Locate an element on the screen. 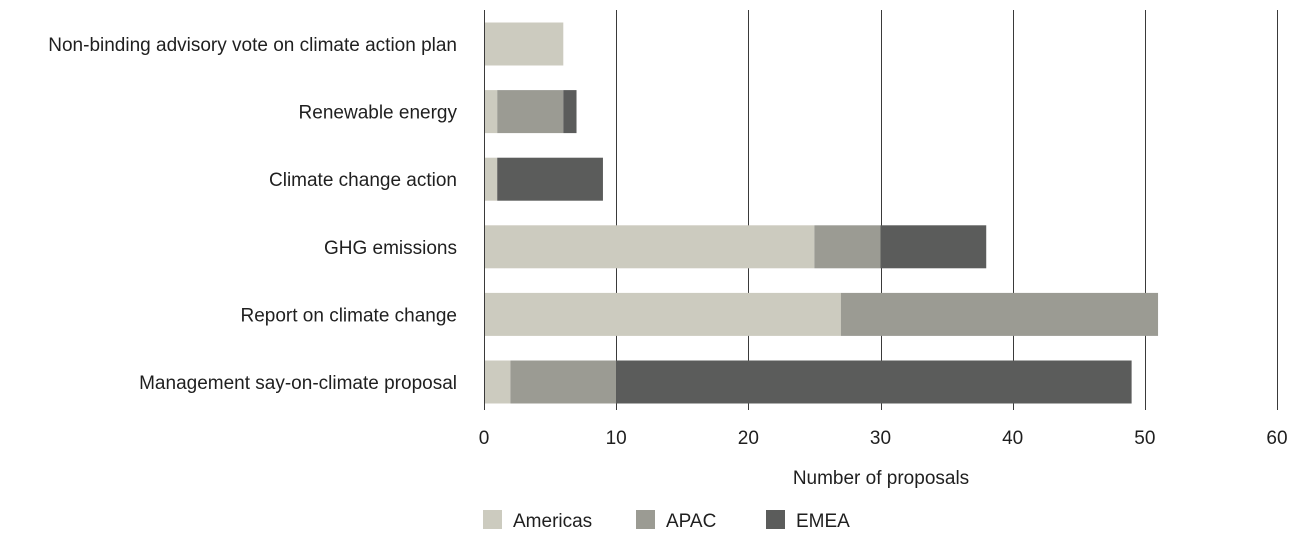  legend: Americas APAC EMEA is located at coordinates (666, 521).